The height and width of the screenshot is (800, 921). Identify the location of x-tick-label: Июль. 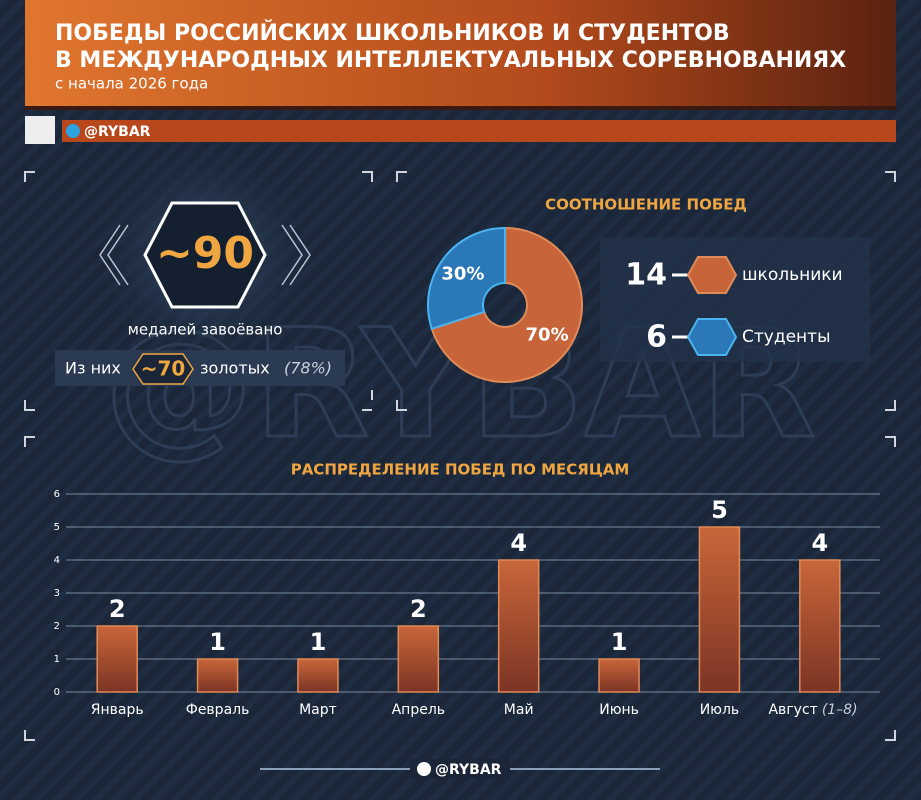
(719, 710).